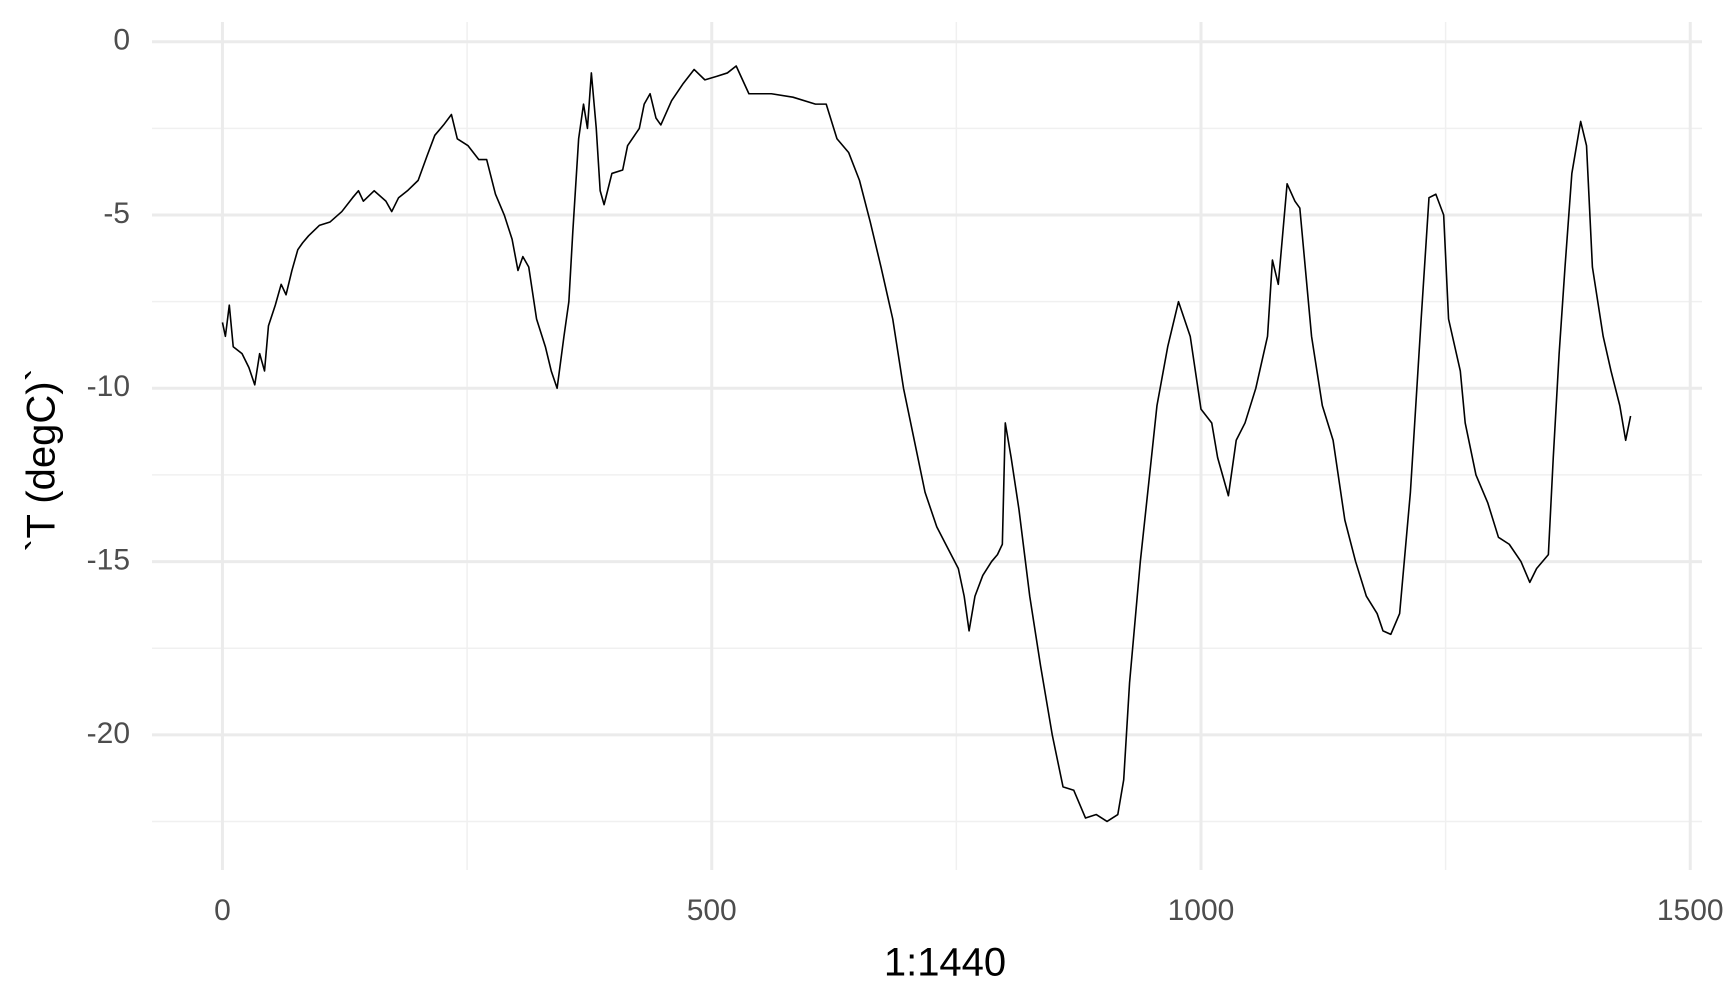 This screenshot has width=1728, height=1008. I want to click on y-tick-label: 0, so click(121, 40).